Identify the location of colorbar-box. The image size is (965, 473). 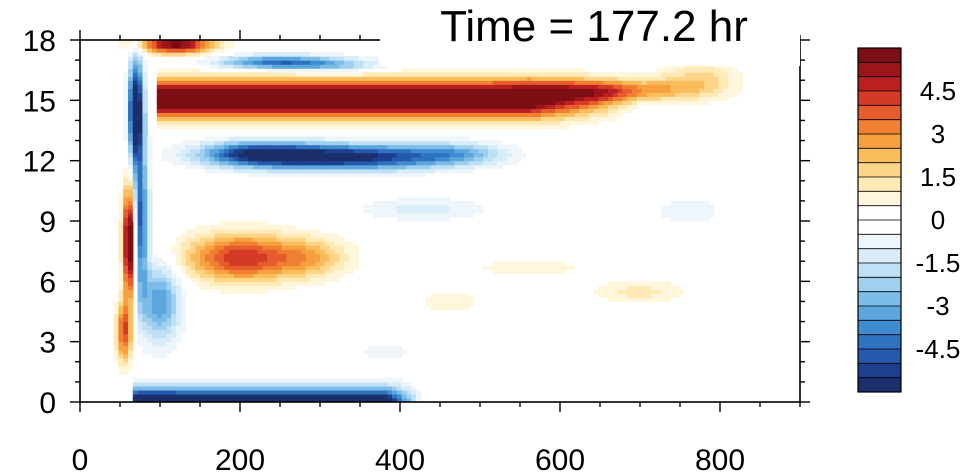
(879, 98).